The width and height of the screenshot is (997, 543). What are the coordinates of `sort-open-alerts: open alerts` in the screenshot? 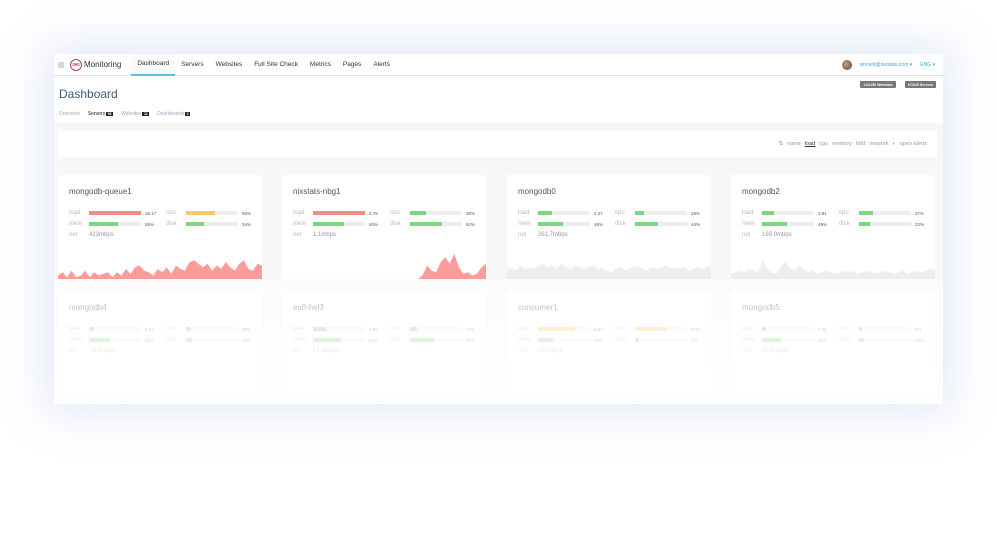 It's located at (913, 144).